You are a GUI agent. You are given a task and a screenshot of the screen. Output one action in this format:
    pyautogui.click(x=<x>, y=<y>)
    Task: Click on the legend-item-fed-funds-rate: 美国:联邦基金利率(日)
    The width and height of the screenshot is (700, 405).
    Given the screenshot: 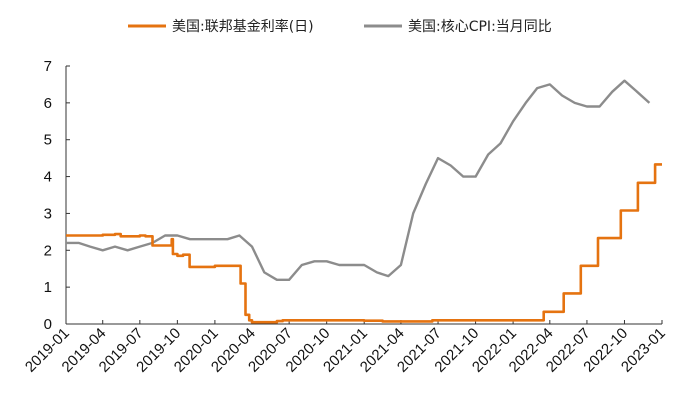 What is the action you would take?
    pyautogui.click(x=221, y=26)
    